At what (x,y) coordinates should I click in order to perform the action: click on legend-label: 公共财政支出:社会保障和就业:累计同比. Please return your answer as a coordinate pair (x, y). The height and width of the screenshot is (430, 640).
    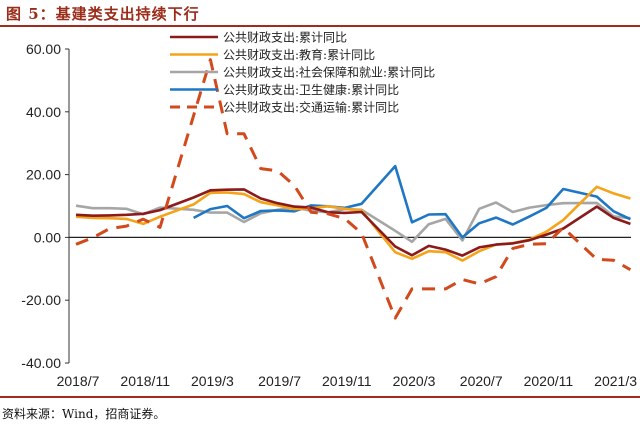
    Looking at the image, I should click on (329, 72).